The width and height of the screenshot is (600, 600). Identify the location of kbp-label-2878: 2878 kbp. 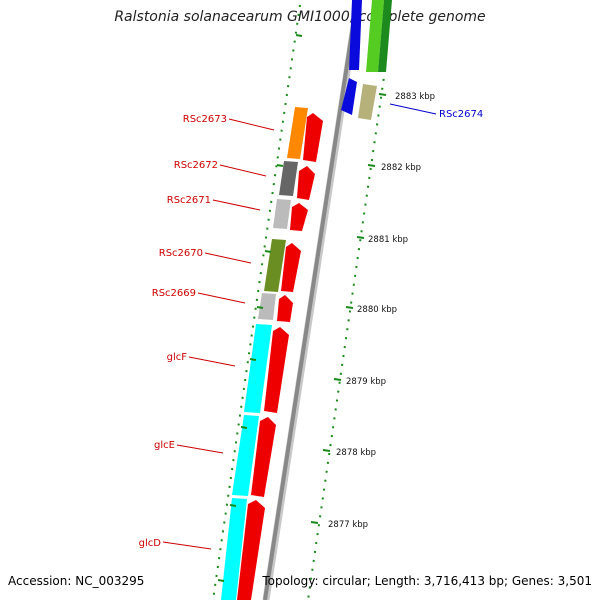
(356, 453).